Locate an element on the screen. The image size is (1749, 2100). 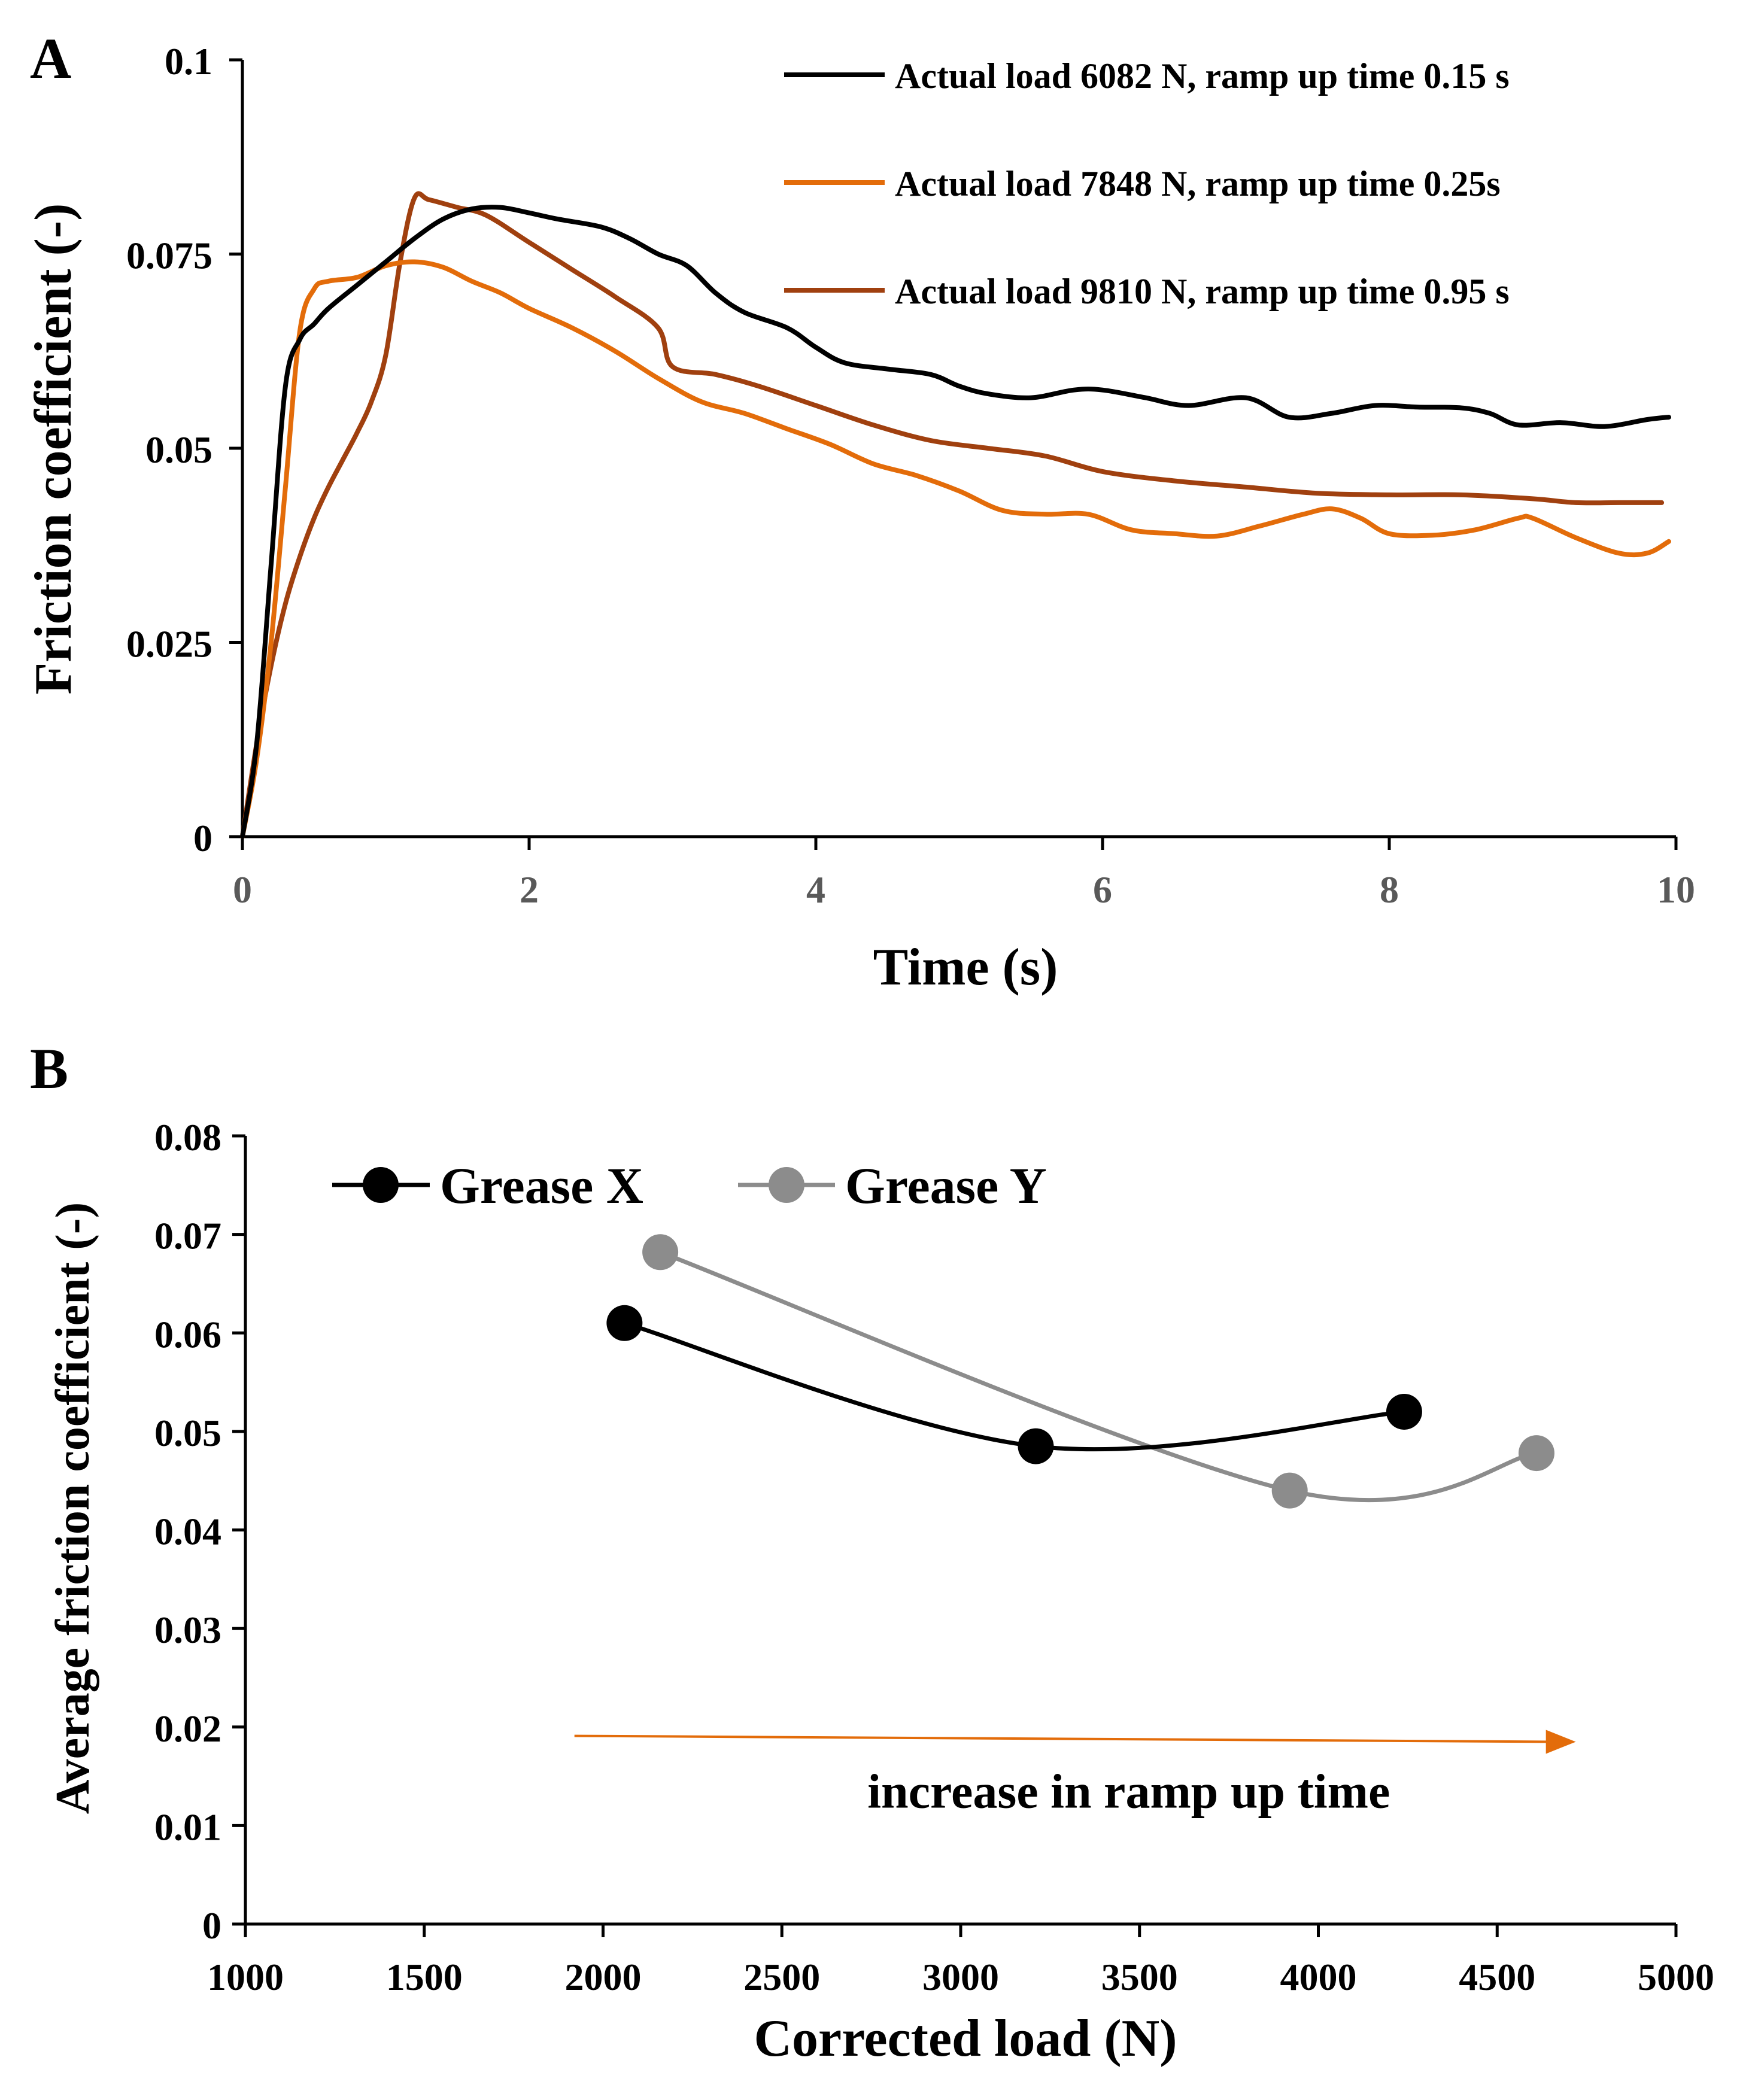
panel-a-y-tick-label: 0.05 is located at coordinates (179, 449).